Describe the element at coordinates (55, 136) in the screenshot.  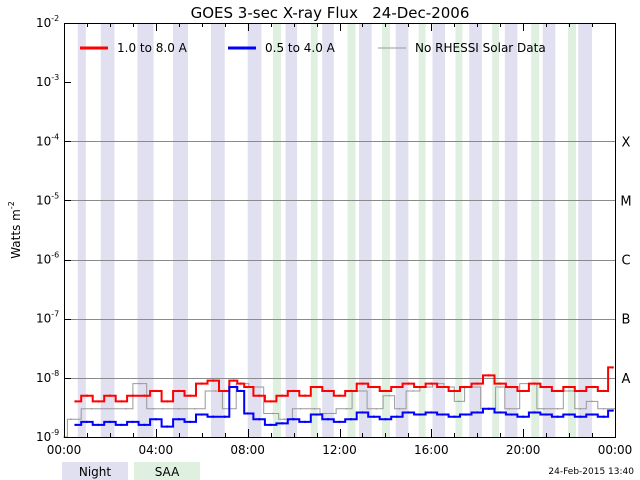
I see `y-tick-label-exp: -4` at that location.